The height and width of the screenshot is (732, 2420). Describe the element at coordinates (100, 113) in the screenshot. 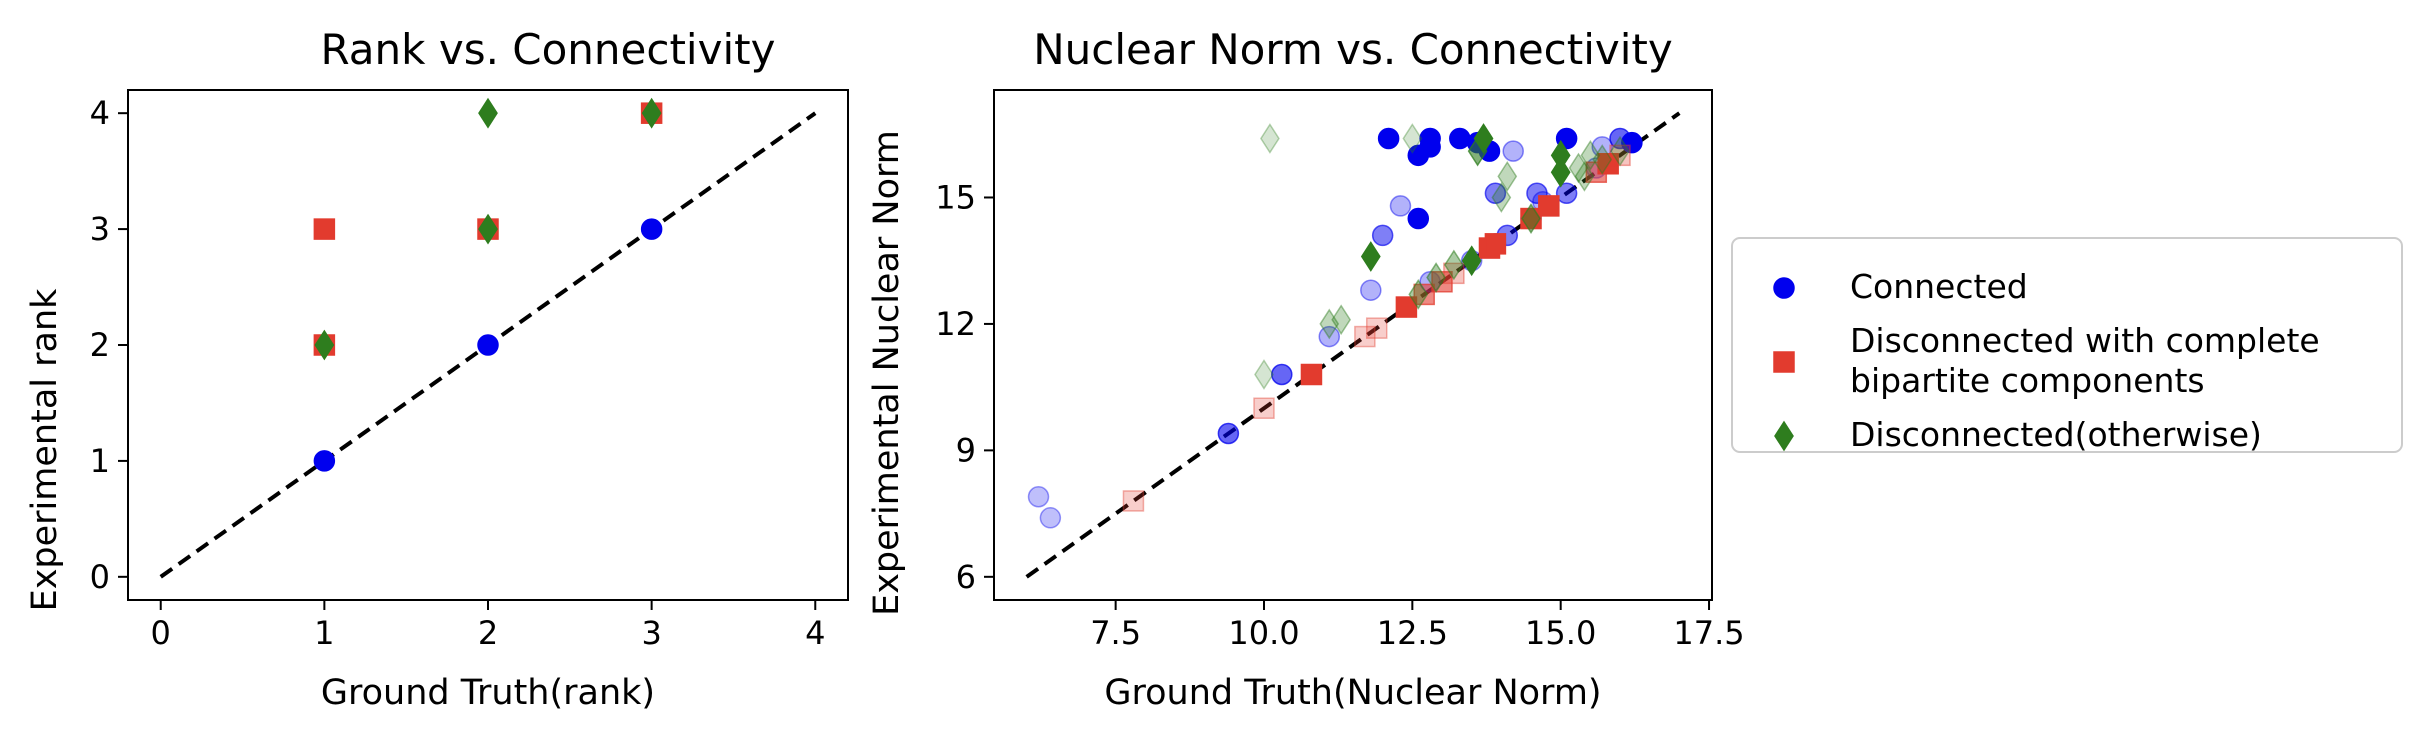

I see `rank-y-tick-label: 4` at that location.